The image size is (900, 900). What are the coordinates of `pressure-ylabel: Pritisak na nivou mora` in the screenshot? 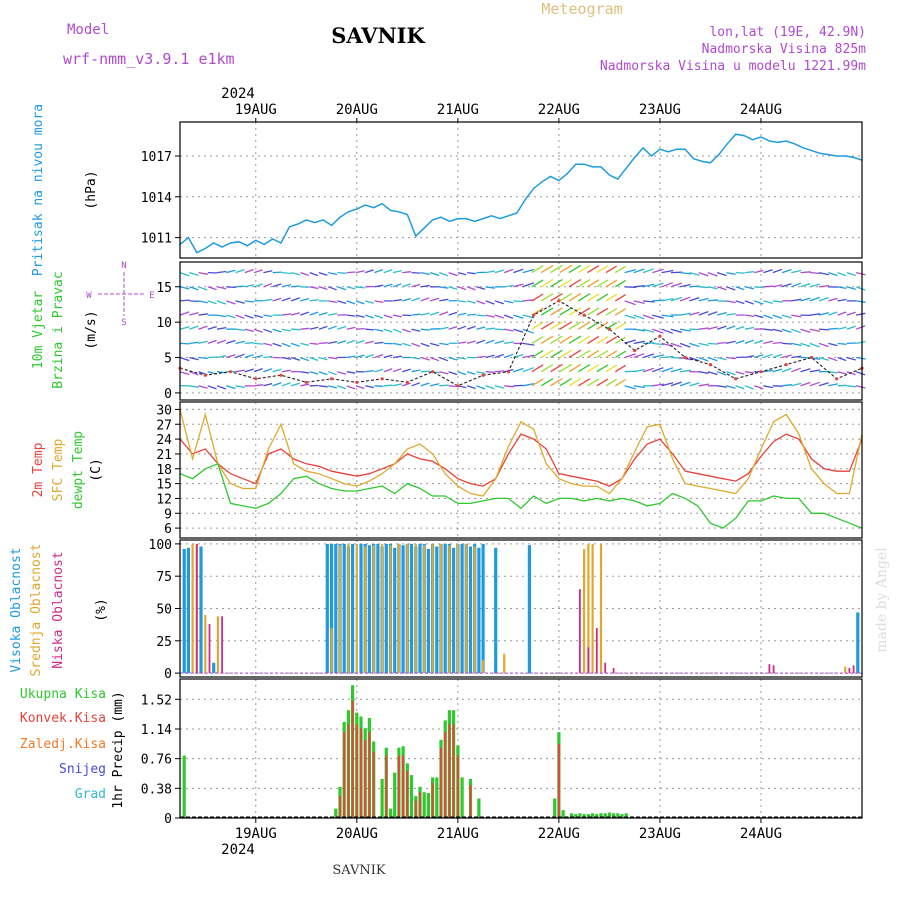 It's located at (38, 190).